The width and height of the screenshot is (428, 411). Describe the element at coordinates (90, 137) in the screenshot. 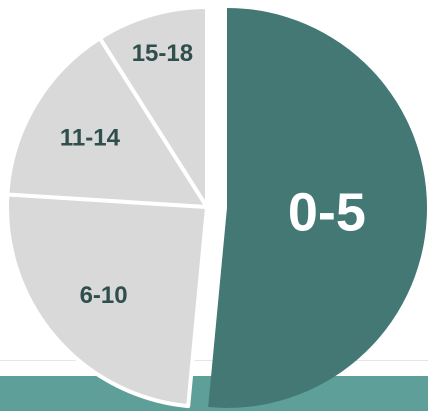

I see `pie-label-11-14: 11-14` at that location.